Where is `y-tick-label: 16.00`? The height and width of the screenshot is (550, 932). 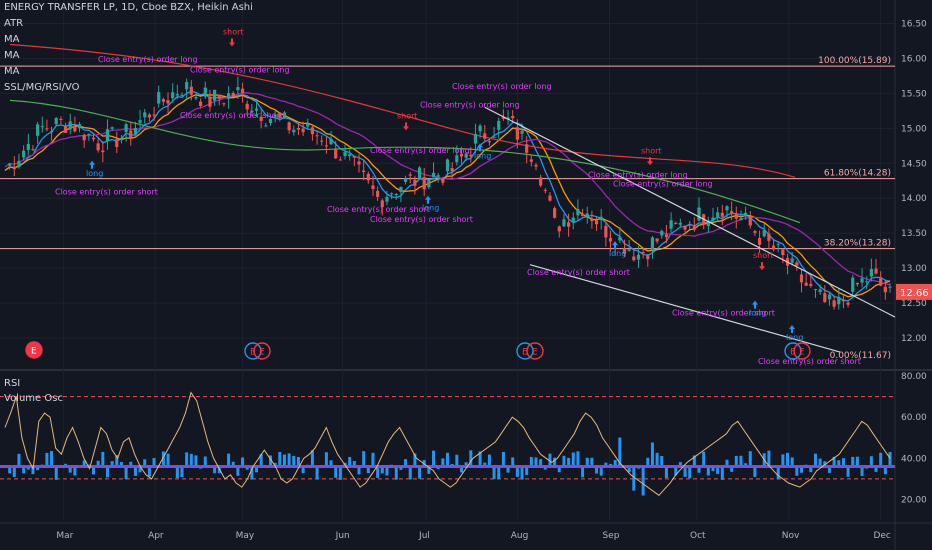 y-tick-label: 16.00 is located at coordinates (914, 59).